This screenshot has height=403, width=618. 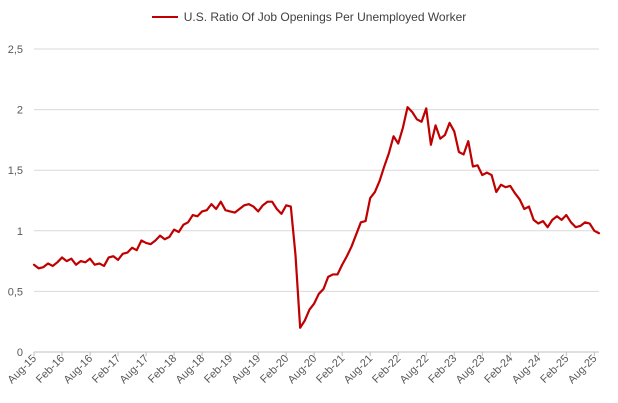 What do you see at coordinates (20, 353) in the screenshot?
I see `y-tick-label: 0` at bounding box center [20, 353].